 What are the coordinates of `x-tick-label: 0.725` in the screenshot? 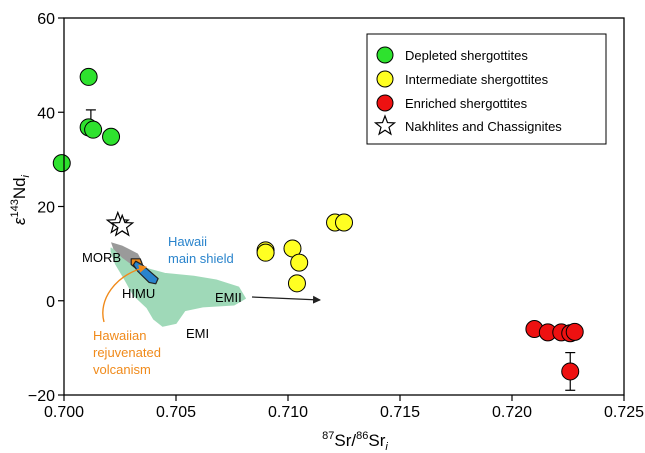 It's located at (624, 412).